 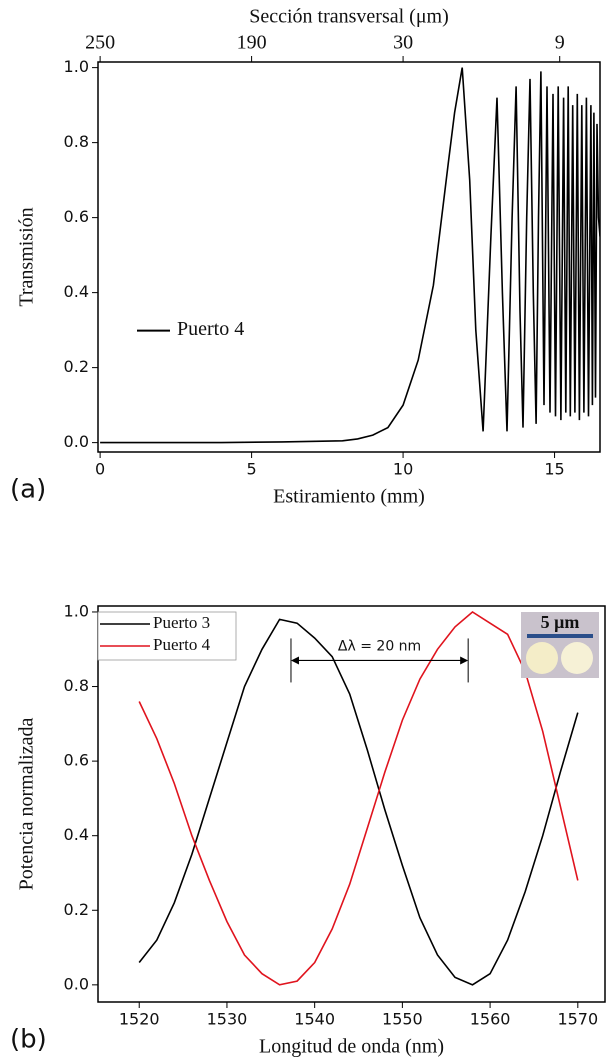 I want to click on x-tick-label: 1560, so click(x=490, y=1019).